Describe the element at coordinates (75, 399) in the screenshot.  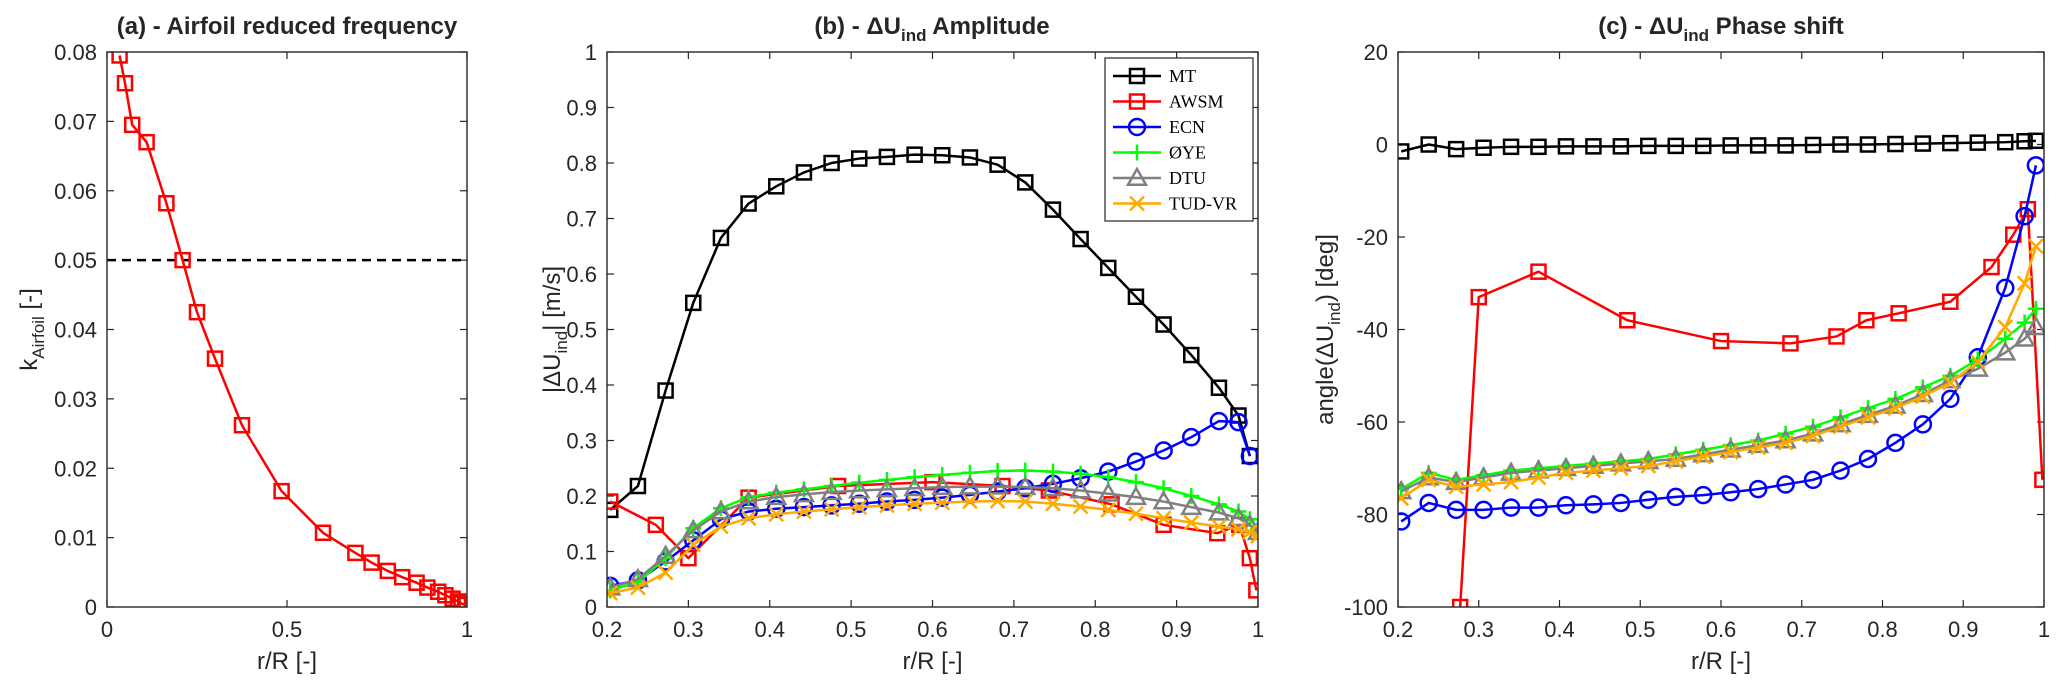
I see `y-tick-label: 0.03` at that location.